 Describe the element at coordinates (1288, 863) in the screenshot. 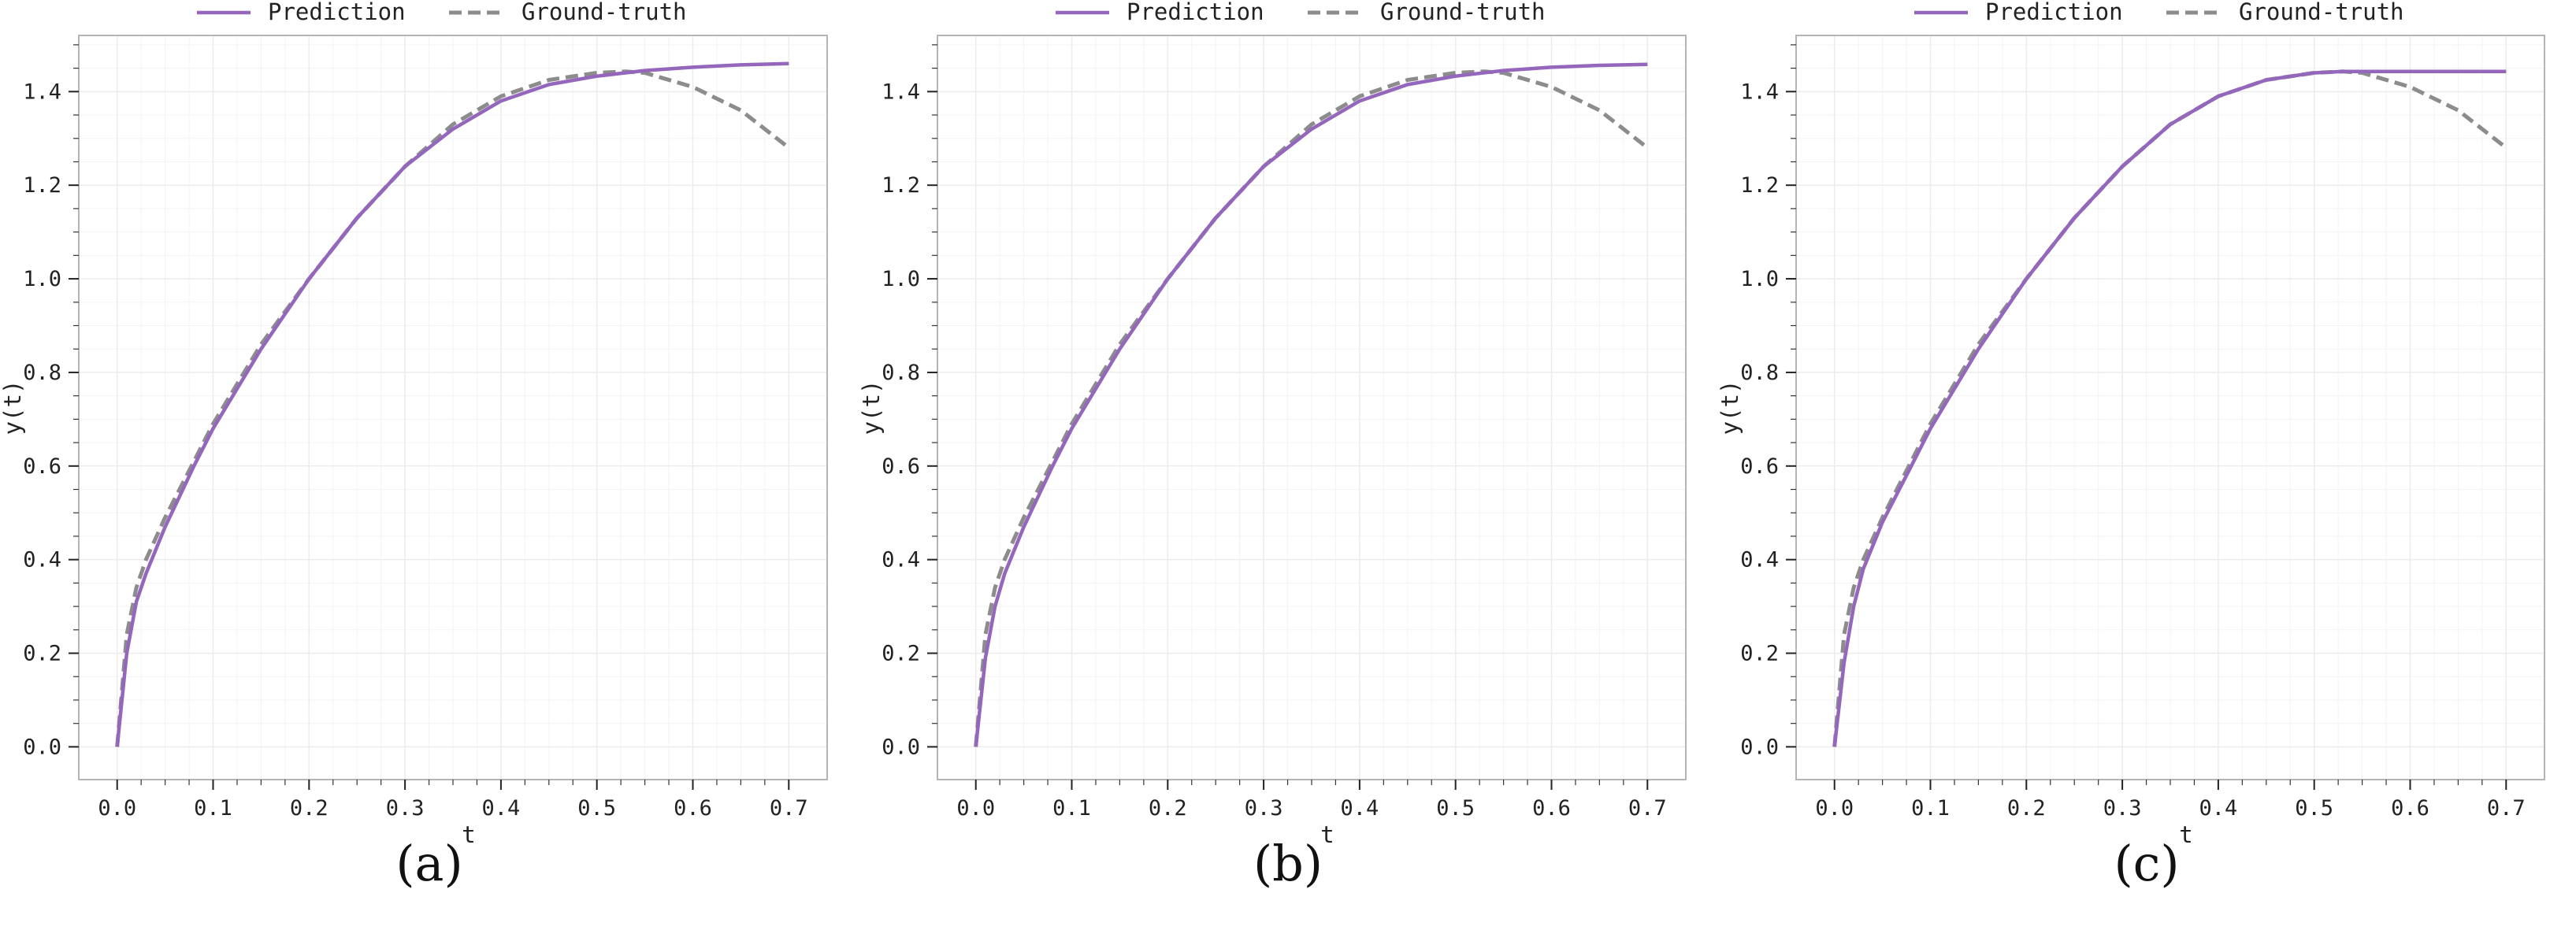

I see `panel-label-b: (b)` at that location.